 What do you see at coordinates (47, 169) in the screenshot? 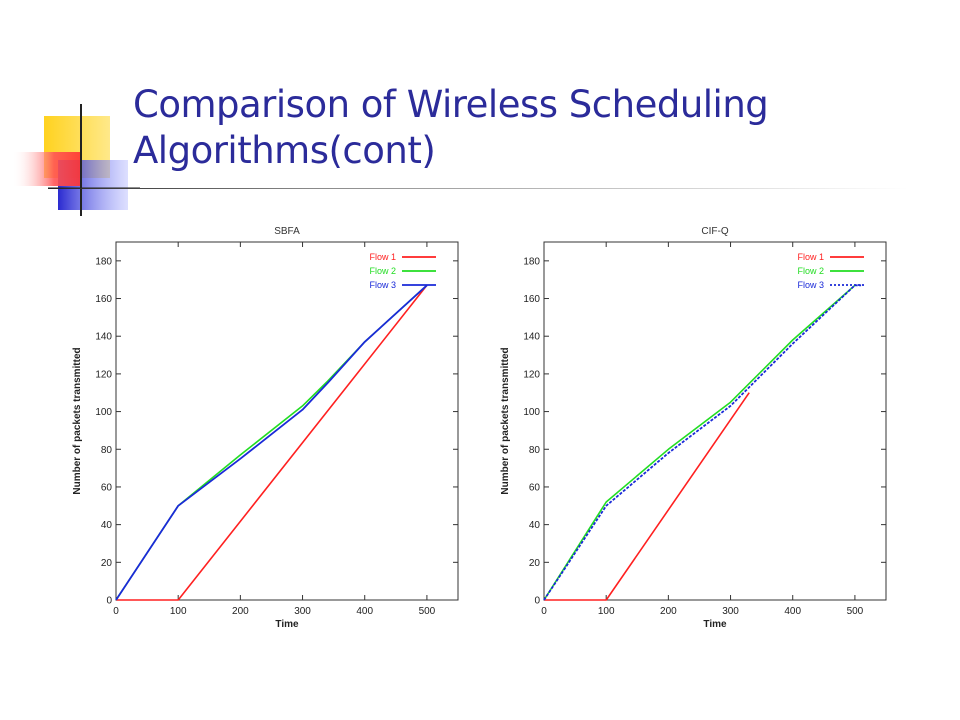
I see `deco-red-bar` at bounding box center [47, 169].